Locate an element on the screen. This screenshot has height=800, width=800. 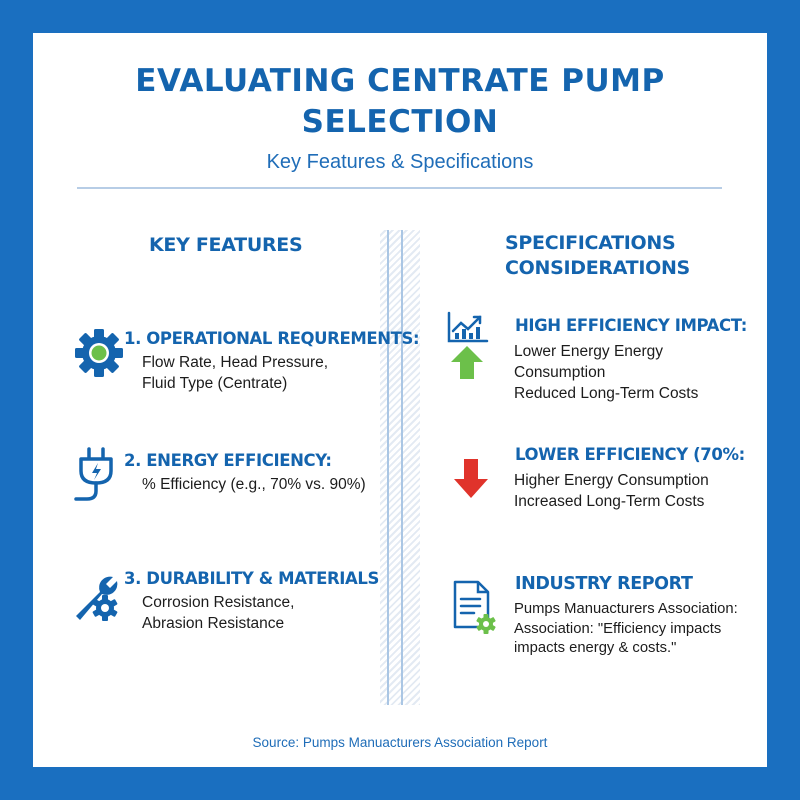
high-efficiency-title: HIGH EFFICIENCY IMPACT: is located at coordinates (631, 325).